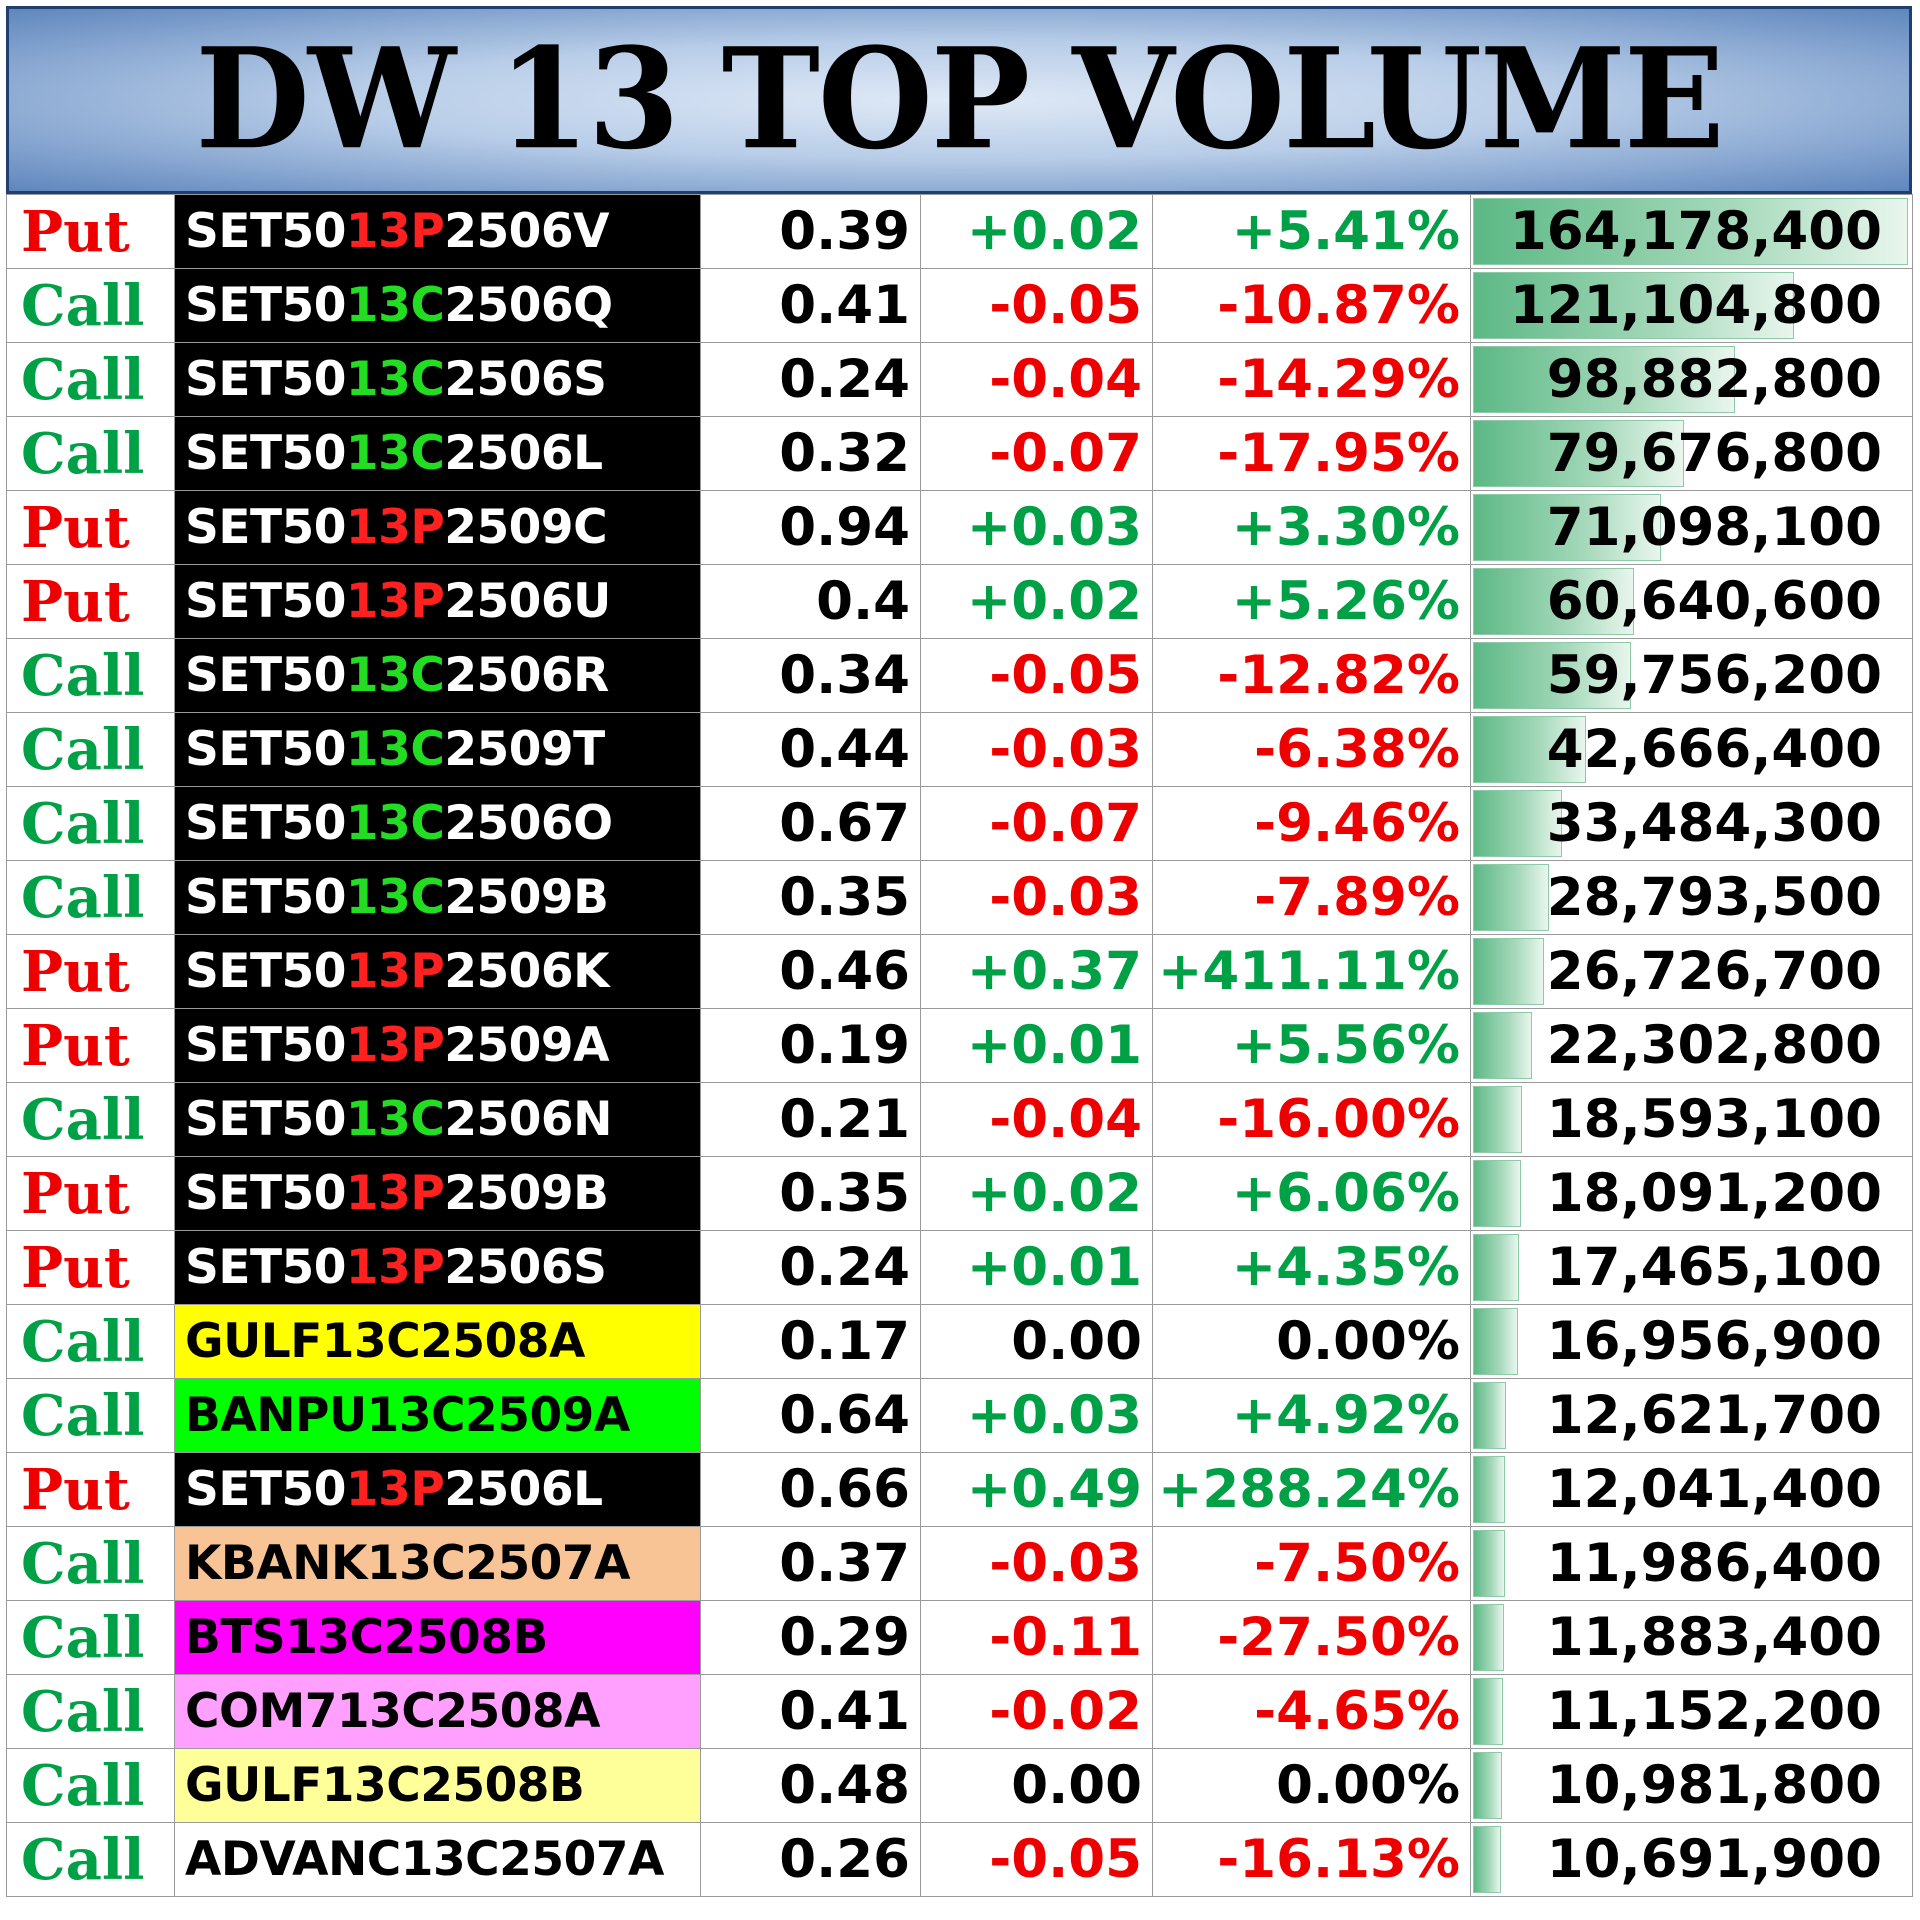  Describe the element at coordinates (810, 453) in the screenshot. I see `last-price: 0.32` at that location.